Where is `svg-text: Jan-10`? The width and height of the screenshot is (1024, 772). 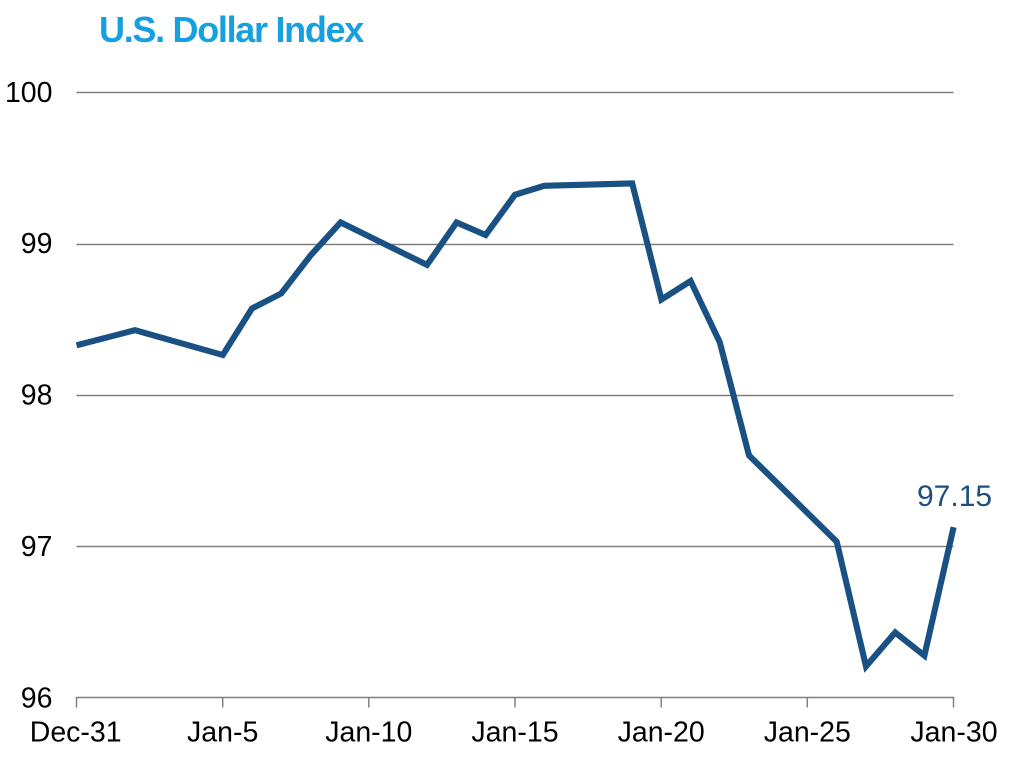
svg-text: Jan-10 is located at coordinates (368, 732).